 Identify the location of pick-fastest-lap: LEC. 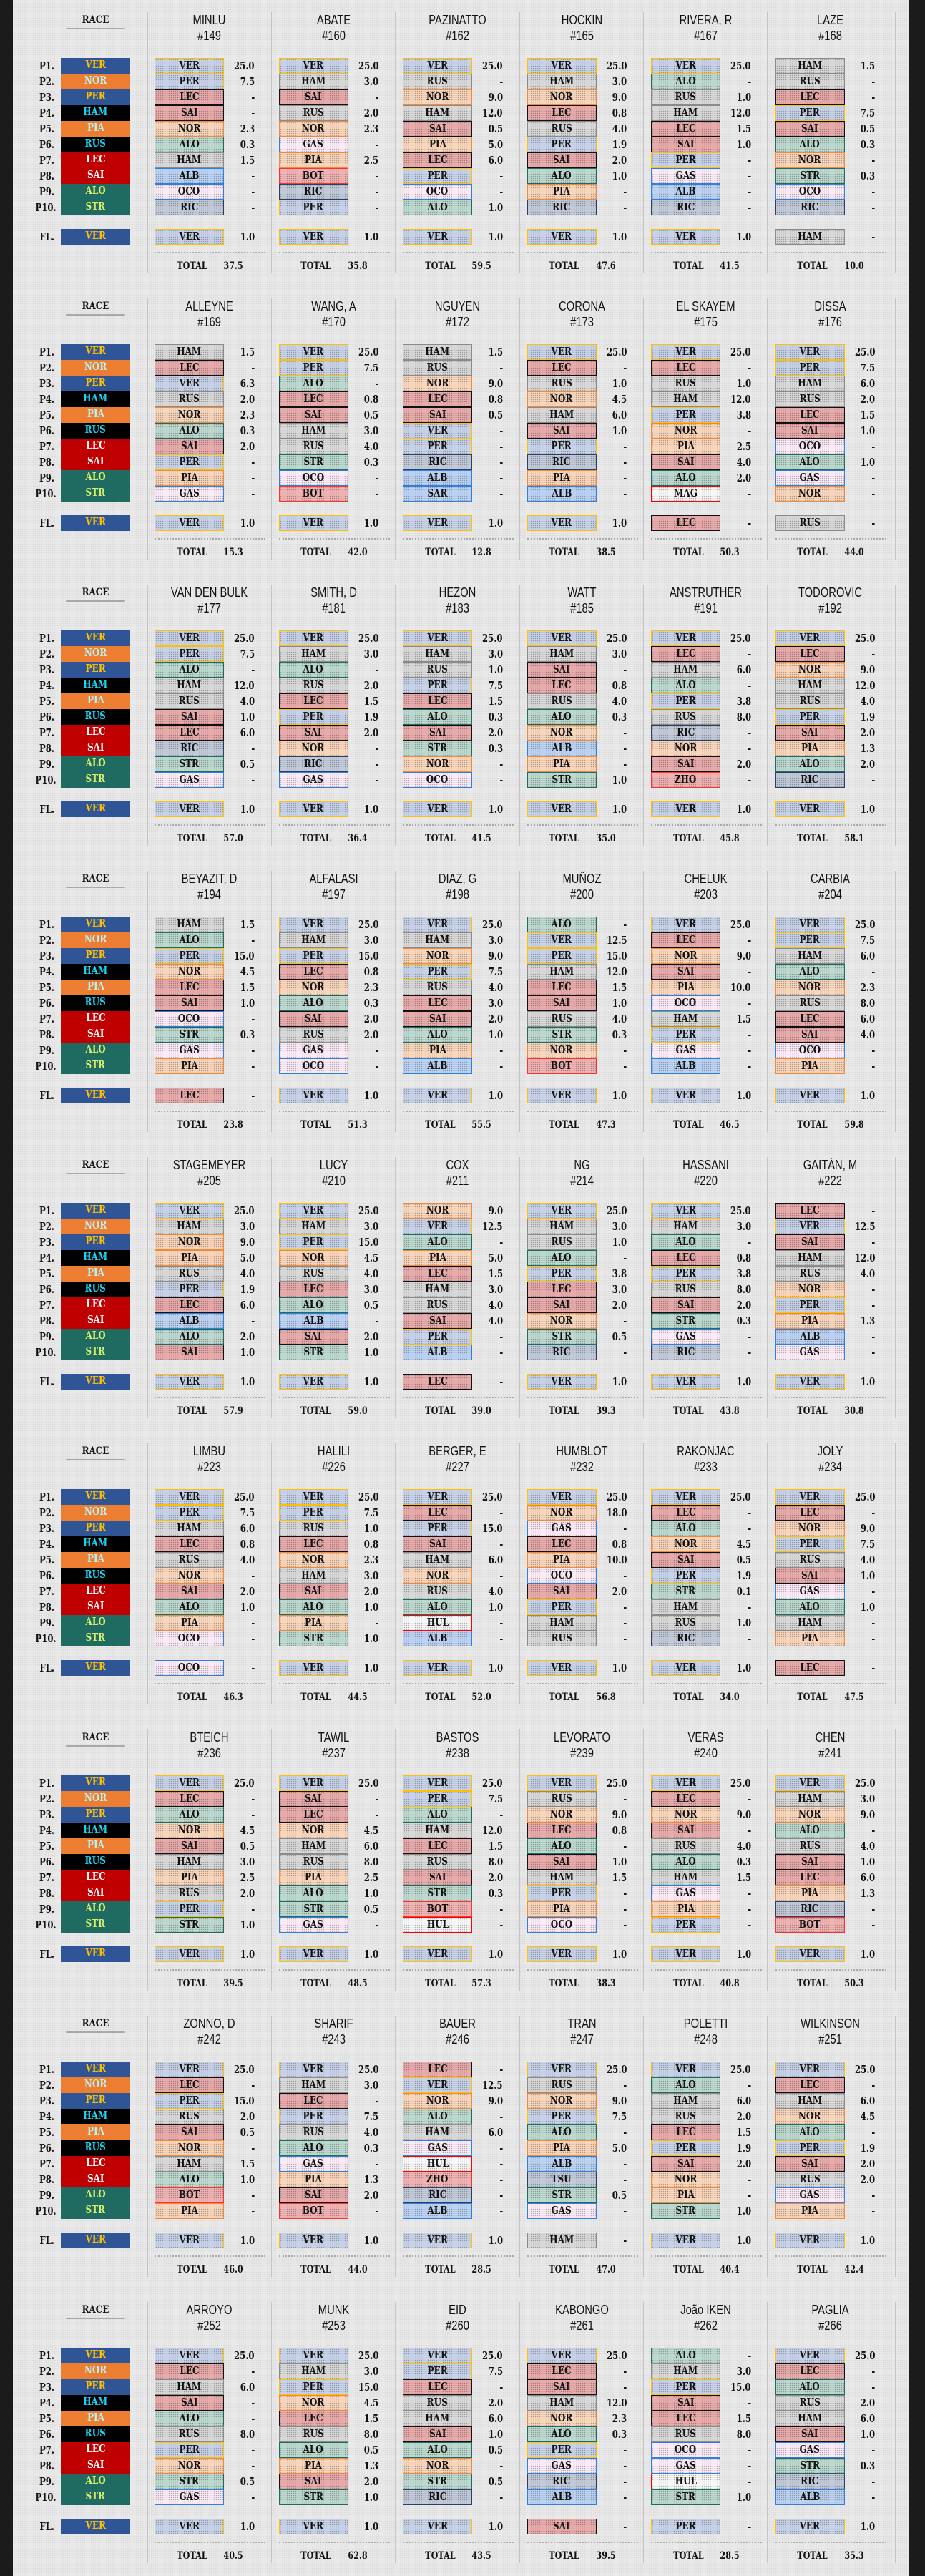
(810, 1668).